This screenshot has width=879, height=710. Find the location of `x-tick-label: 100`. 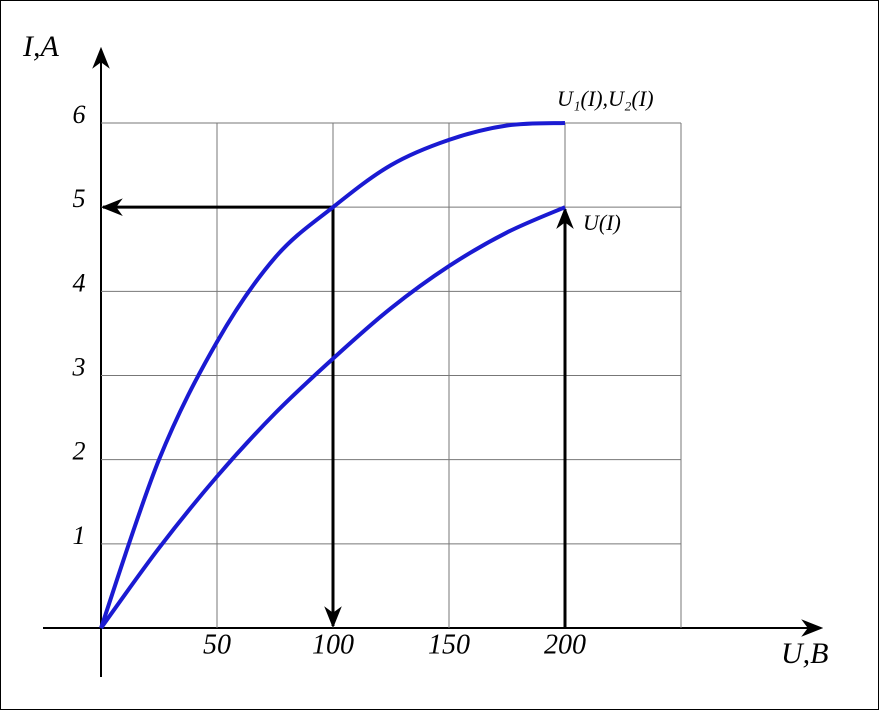

x-tick-label: 100 is located at coordinates (333, 644).